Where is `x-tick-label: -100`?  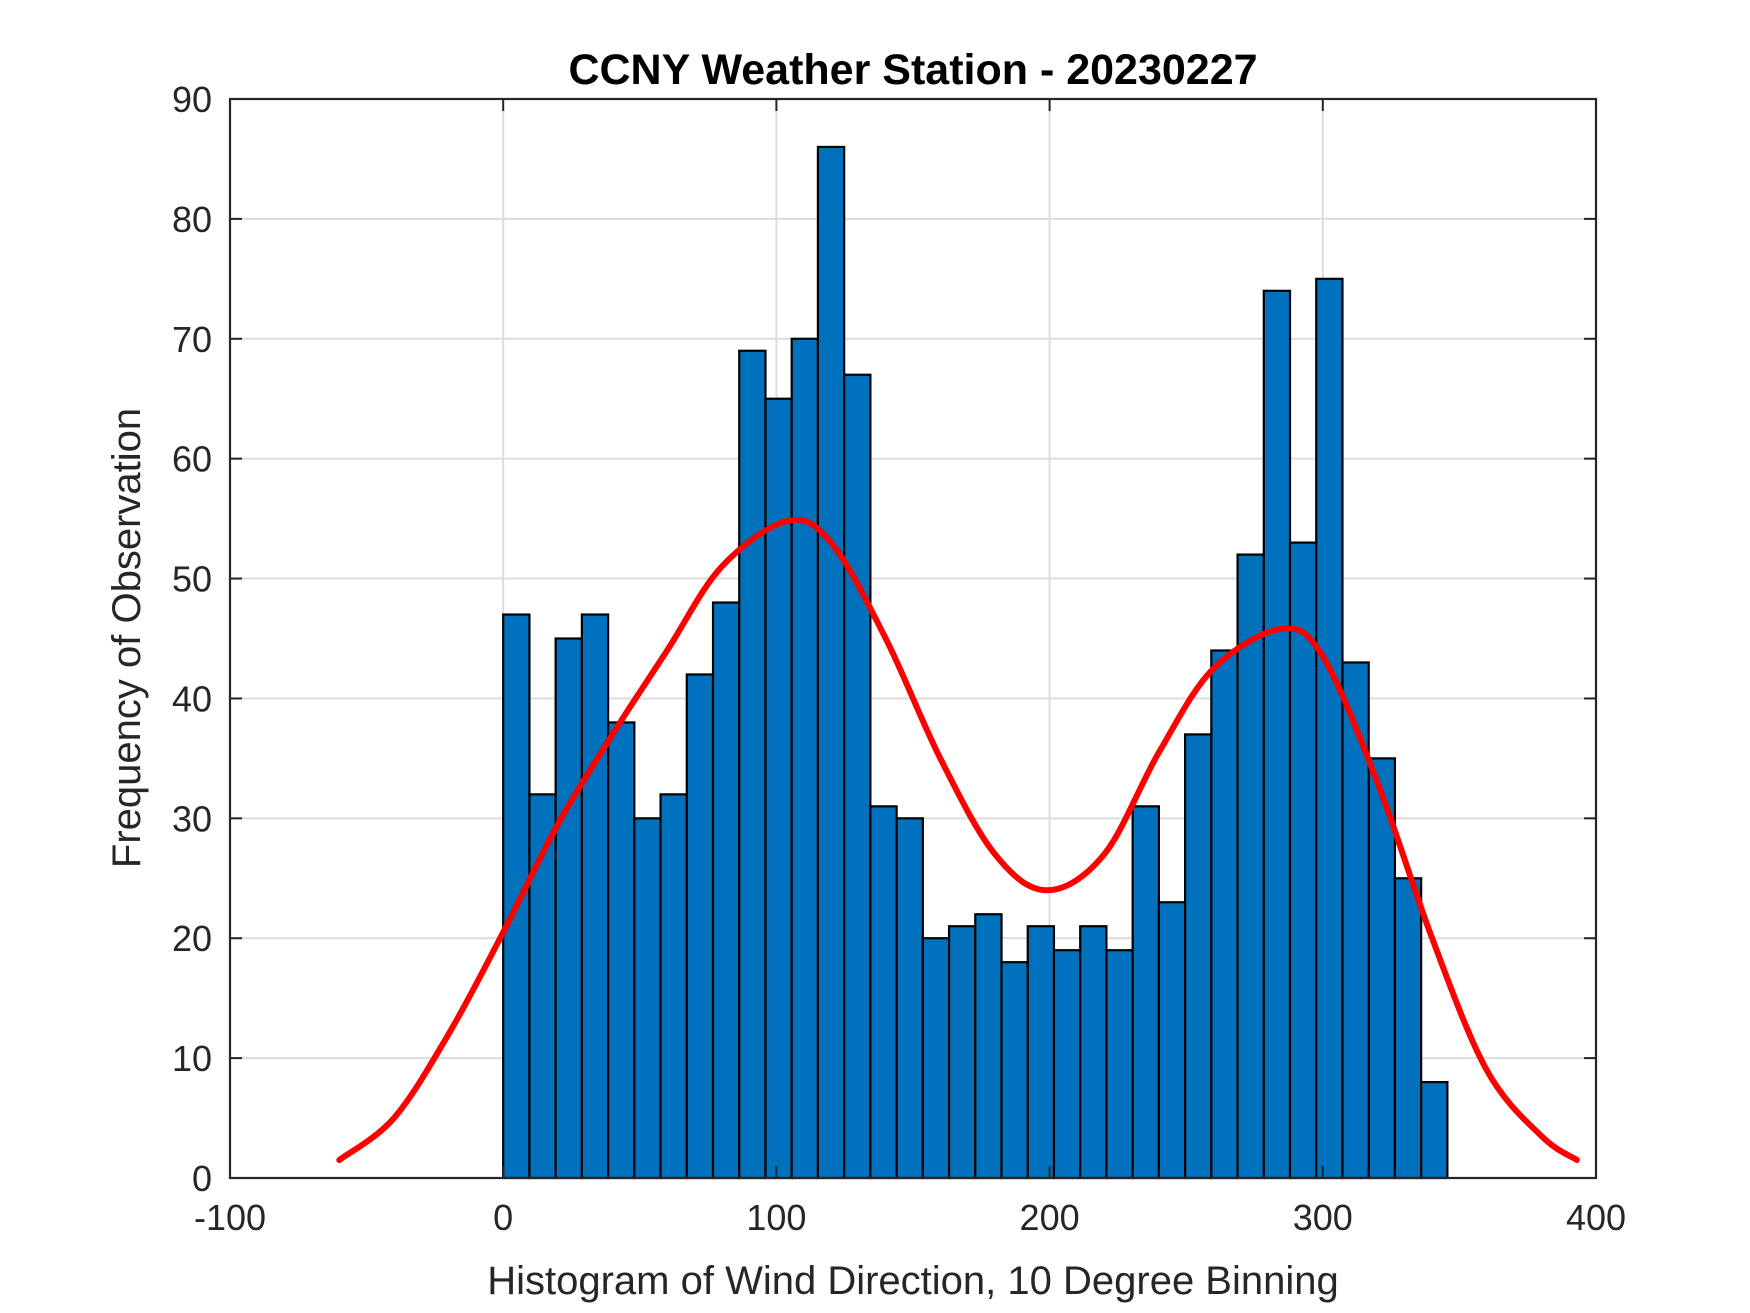 x-tick-label: -100 is located at coordinates (230, 1217).